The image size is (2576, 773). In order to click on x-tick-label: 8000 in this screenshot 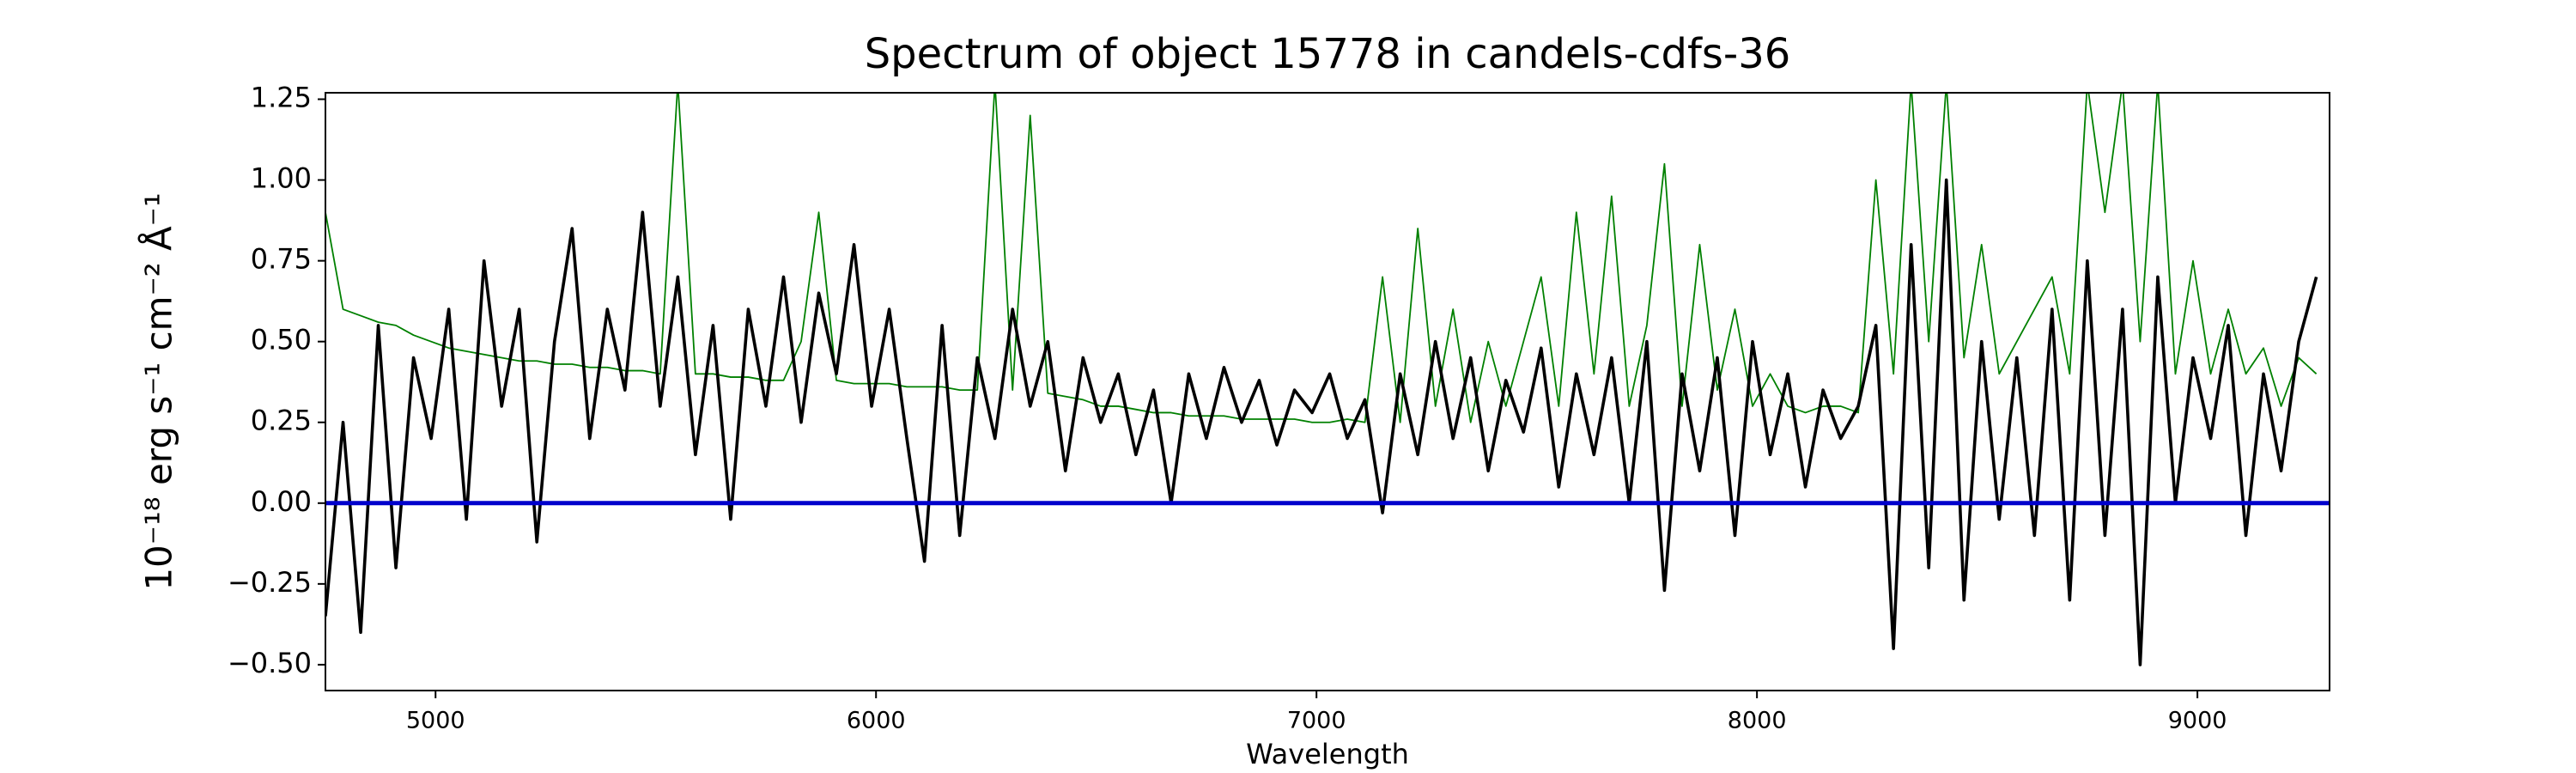, I will do `click(1758, 721)`.